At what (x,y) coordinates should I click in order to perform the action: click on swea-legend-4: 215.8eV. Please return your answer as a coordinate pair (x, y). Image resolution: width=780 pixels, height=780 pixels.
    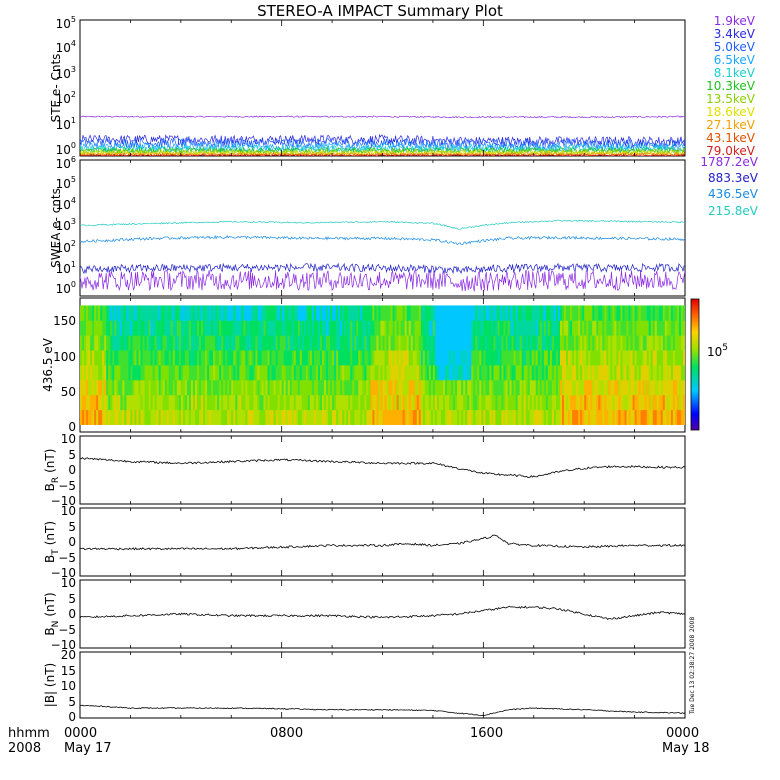
    Looking at the image, I should click on (733, 211).